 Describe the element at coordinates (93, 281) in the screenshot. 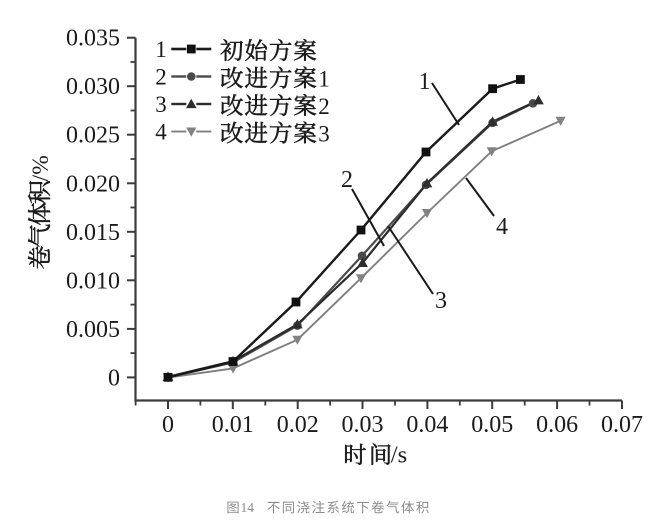

I see `svg-text: 0.010` at that location.